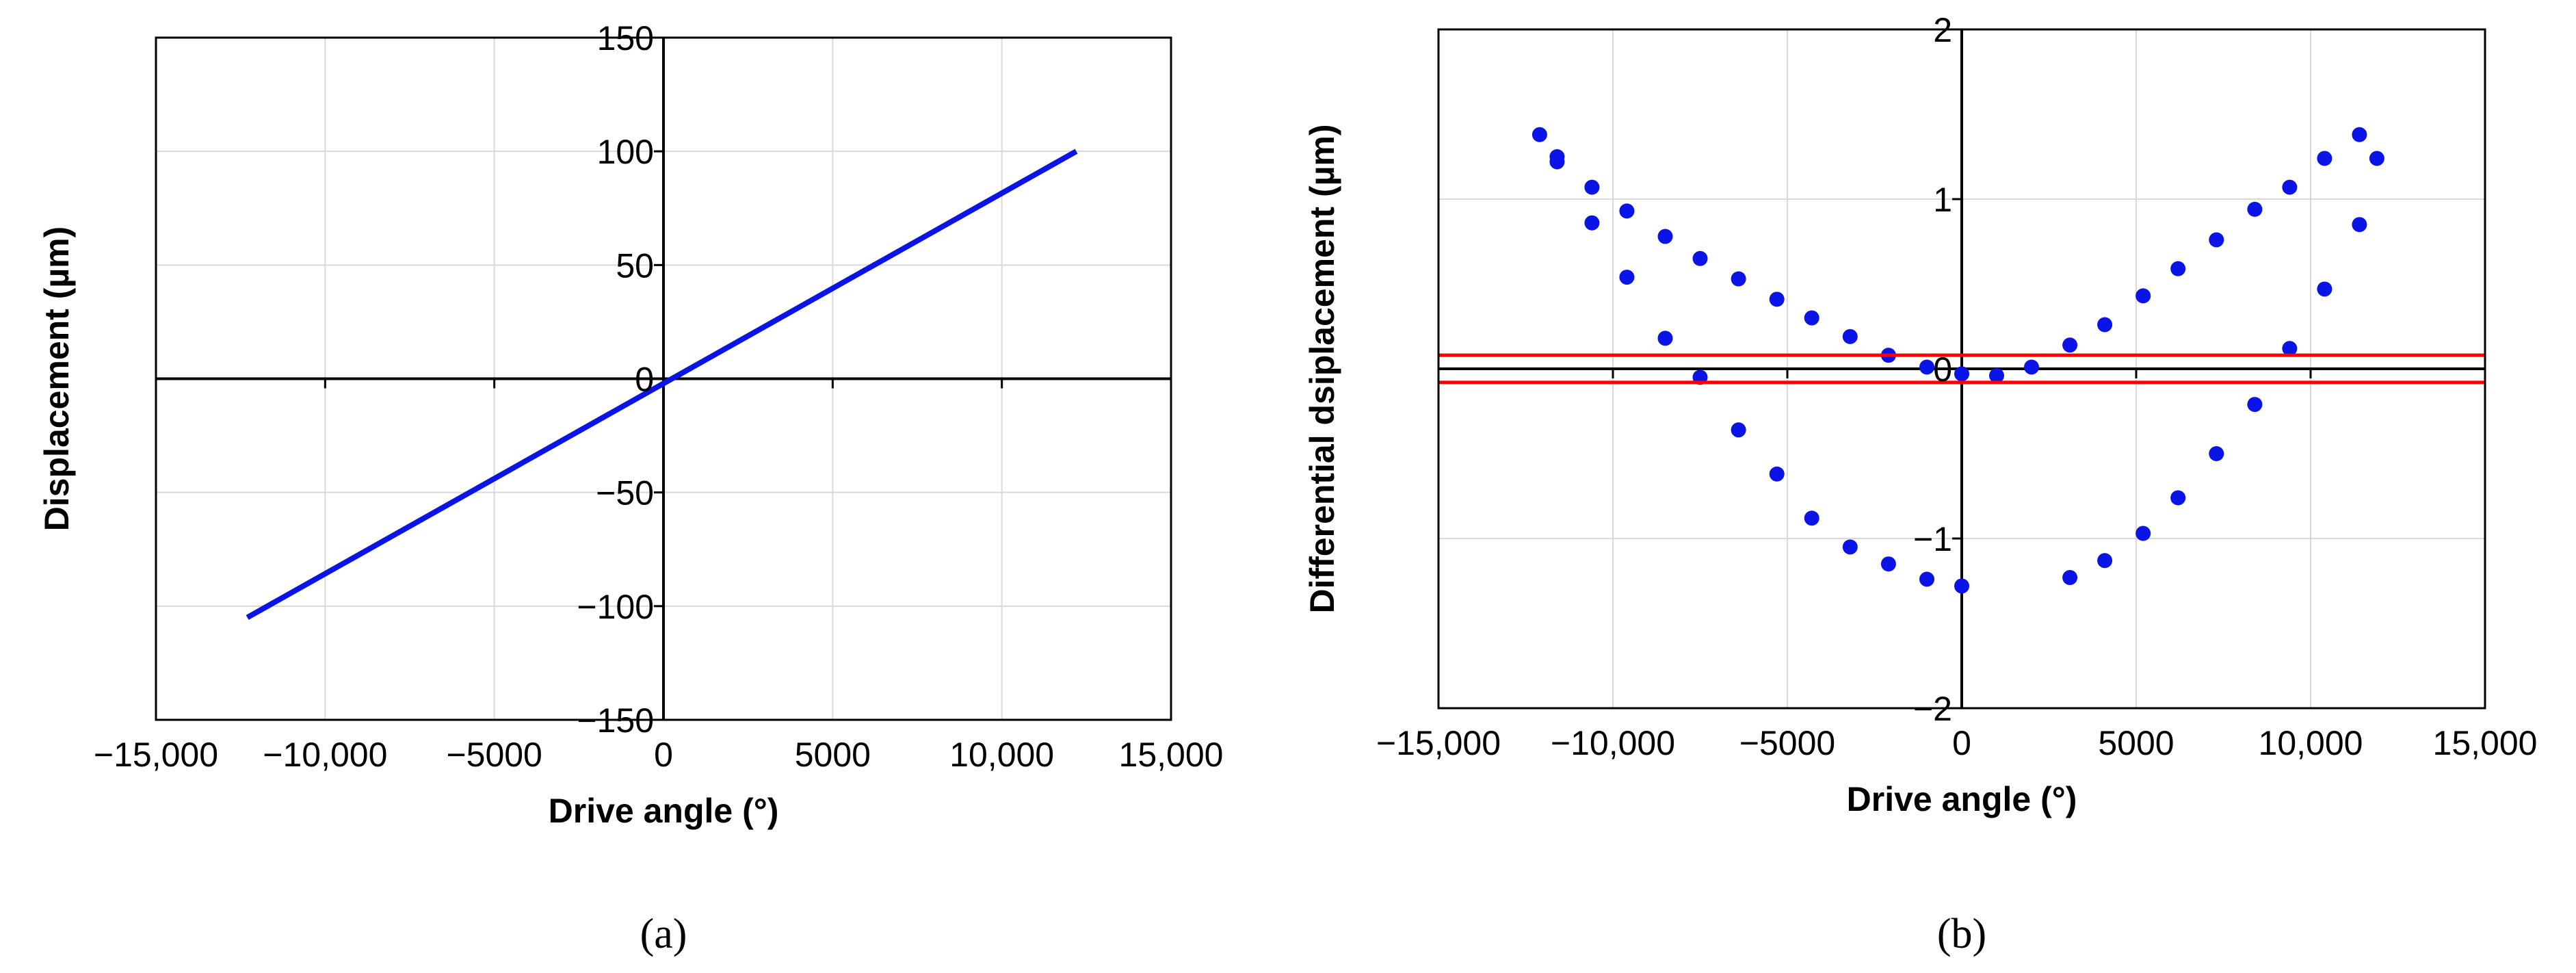 The height and width of the screenshot is (973, 2576). I want to click on panel-label: (a), so click(663, 934).